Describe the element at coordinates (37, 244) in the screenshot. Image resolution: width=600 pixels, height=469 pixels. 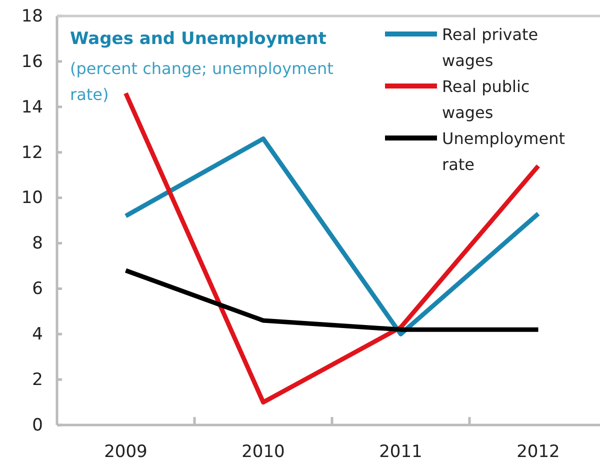
I see `y-tick-label: 8` at that location.